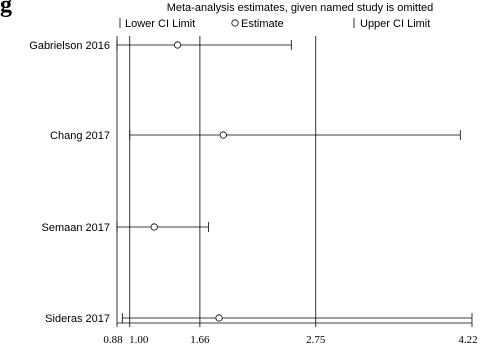  I want to click on legend-estimate-label: Estimate, so click(262, 24).